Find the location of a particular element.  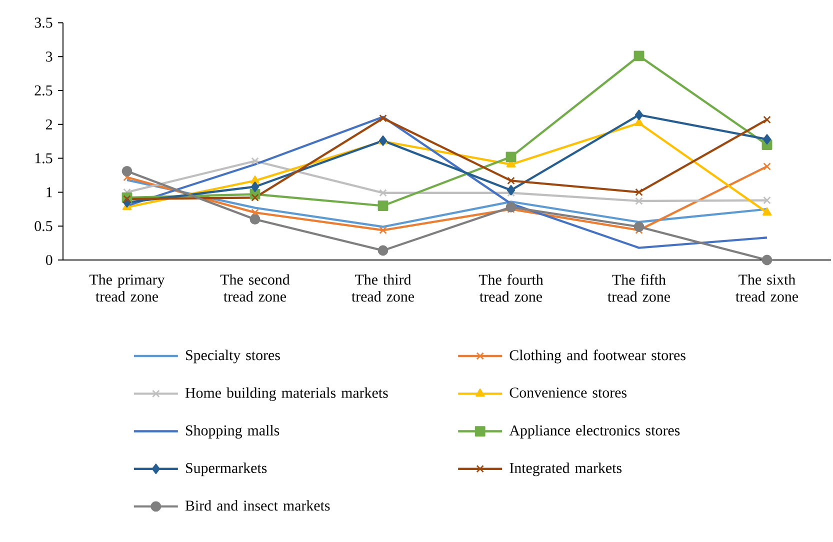

y-tick-label: 1 is located at coordinates (49, 192).